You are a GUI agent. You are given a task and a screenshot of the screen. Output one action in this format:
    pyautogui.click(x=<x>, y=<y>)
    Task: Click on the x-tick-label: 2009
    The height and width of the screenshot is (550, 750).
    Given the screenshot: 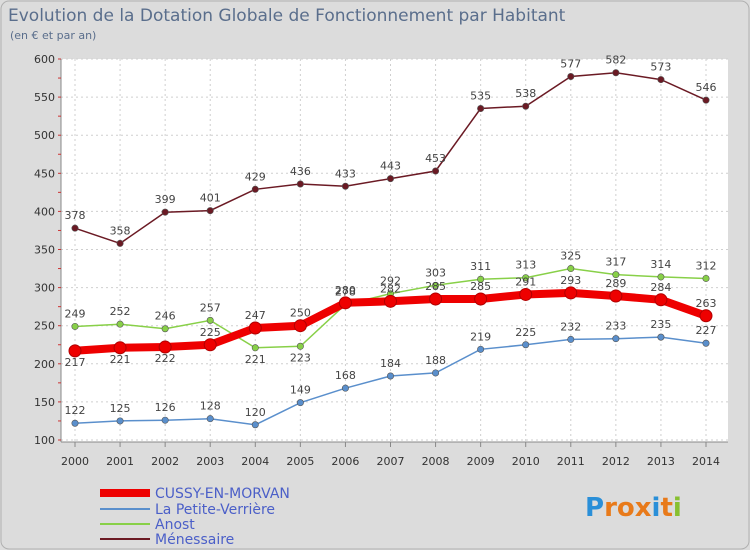 What is the action you would take?
    pyautogui.click(x=481, y=461)
    